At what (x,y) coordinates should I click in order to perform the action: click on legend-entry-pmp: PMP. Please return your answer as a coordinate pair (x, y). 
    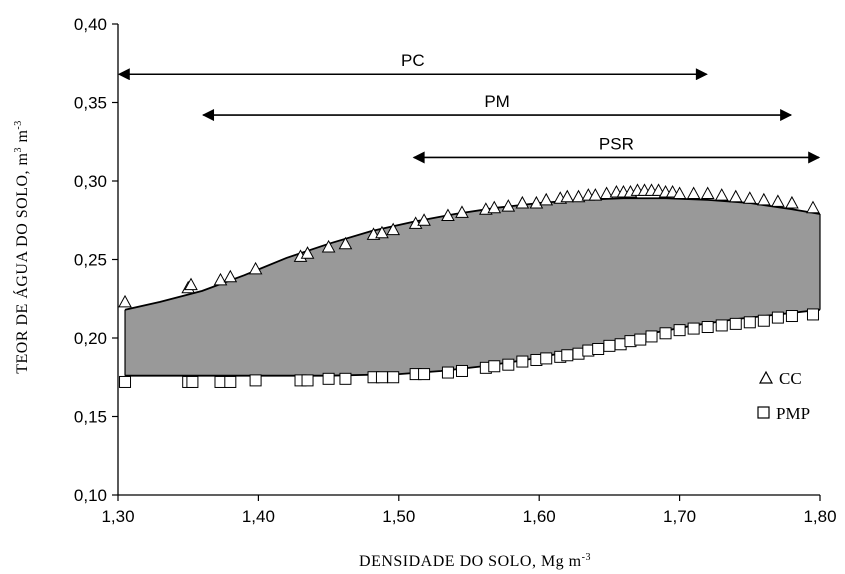
    Looking at the image, I should click on (783, 413).